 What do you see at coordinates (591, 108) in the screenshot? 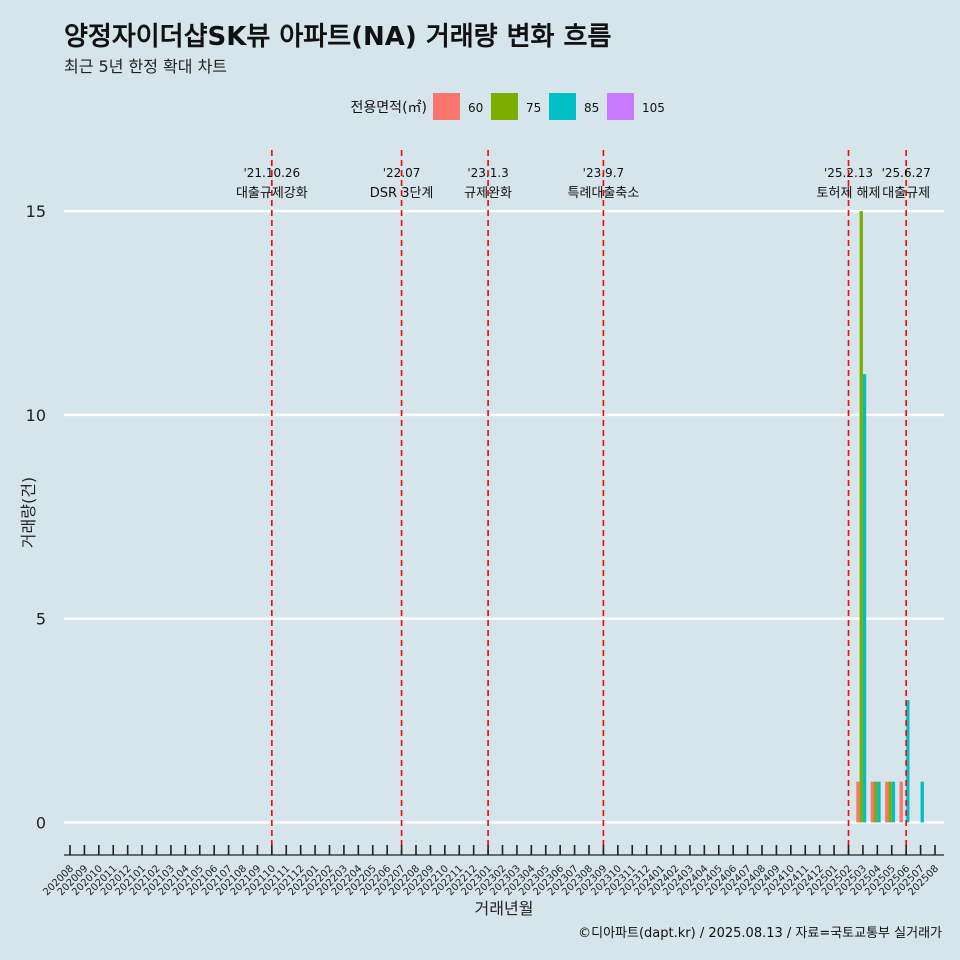
I see `legend-label-85: 85` at bounding box center [591, 108].